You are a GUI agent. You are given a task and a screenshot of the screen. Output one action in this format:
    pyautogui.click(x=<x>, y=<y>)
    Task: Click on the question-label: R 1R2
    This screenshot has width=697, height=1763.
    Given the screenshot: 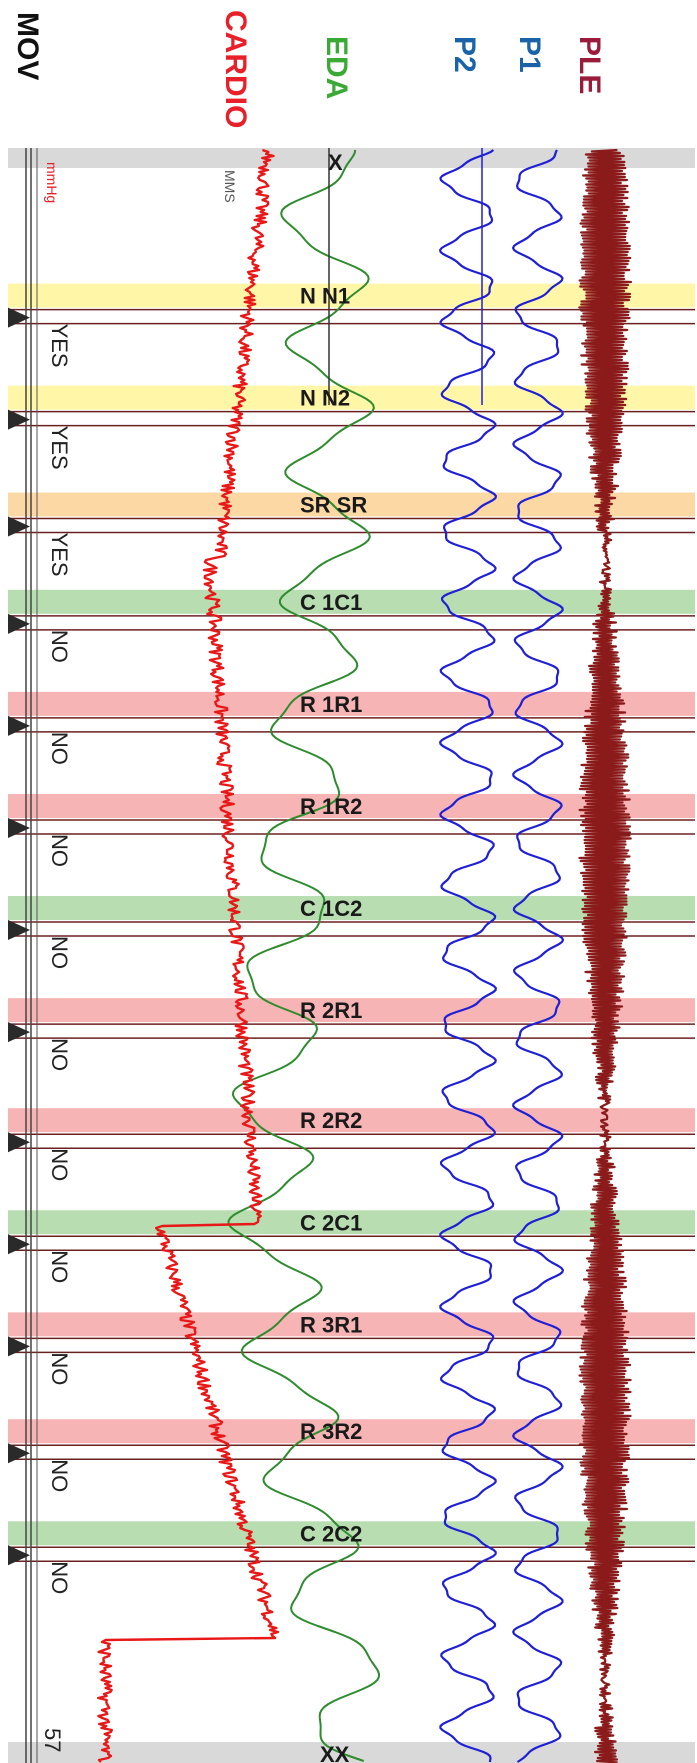 What is the action you would take?
    pyautogui.click(x=331, y=806)
    